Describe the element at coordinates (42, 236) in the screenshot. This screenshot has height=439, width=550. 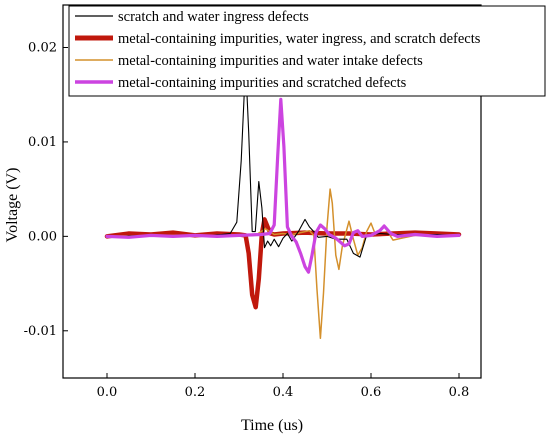
I see `y-tick-label-2: 0.00` at that location.